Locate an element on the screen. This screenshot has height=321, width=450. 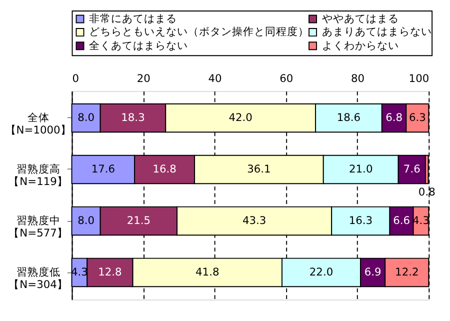
x-tick-label: 80 is located at coordinates (357, 78).